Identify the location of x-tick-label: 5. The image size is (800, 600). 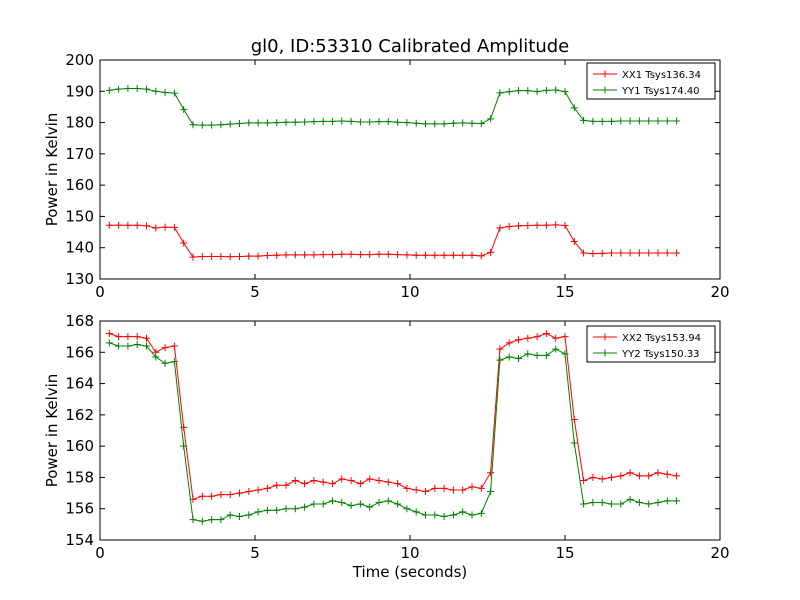
(255, 553).